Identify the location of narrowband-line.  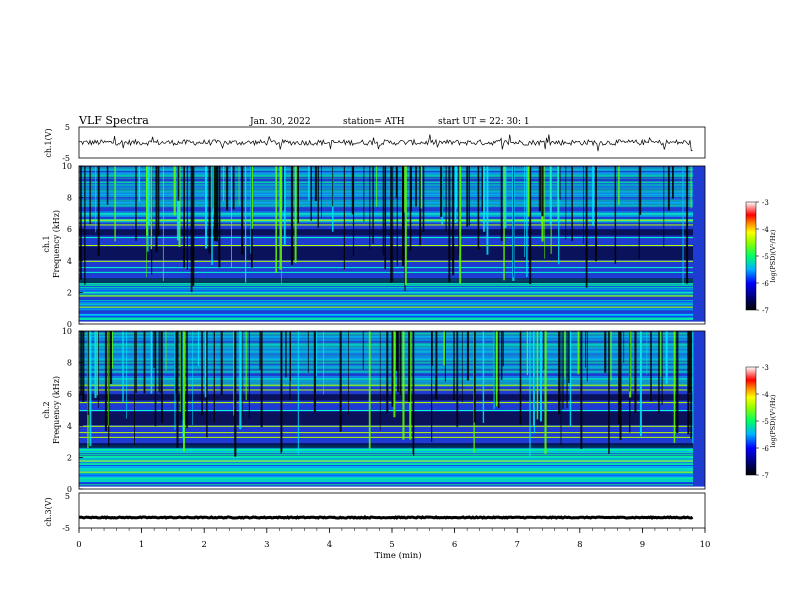
(386, 390).